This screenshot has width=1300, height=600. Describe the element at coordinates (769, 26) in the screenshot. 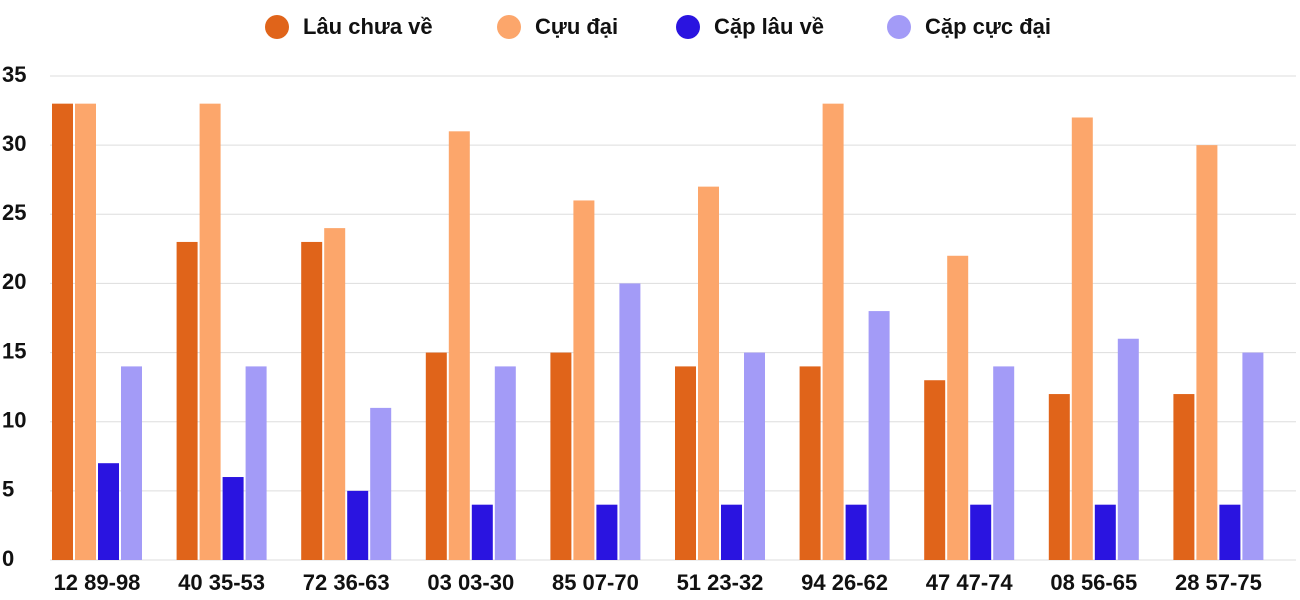

I see `legend-label: Cặp lâu về` at that location.